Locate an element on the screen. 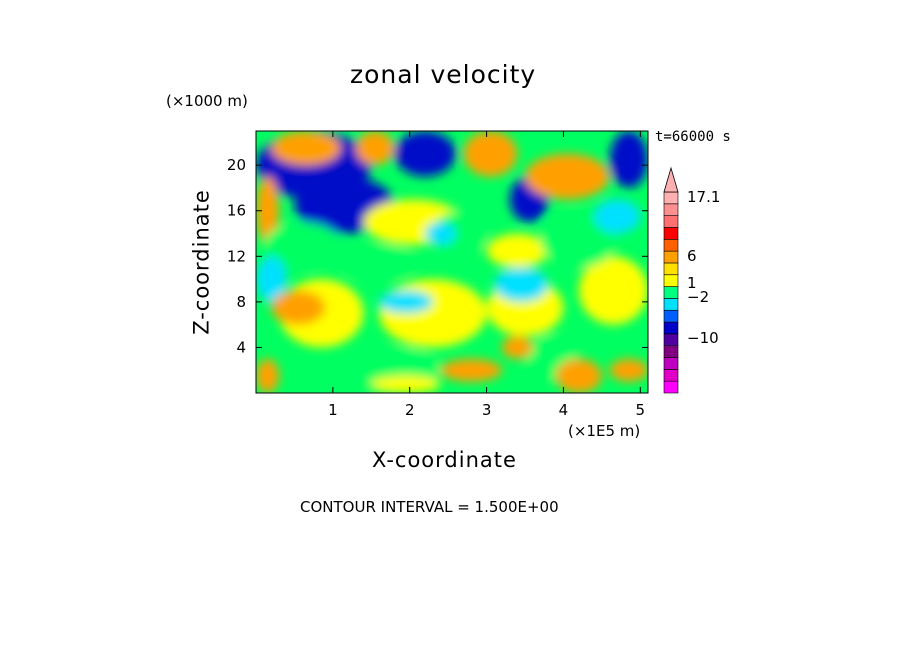  colorbar-label: 6 is located at coordinates (692, 256).